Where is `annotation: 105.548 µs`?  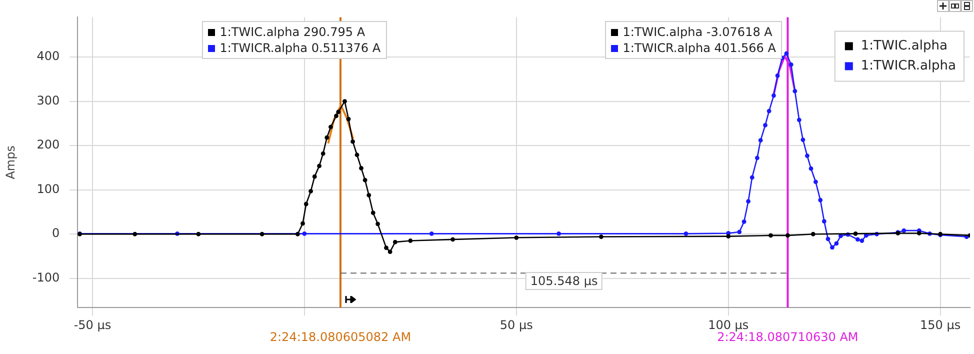 annotation: 105.548 µs is located at coordinates (564, 281).